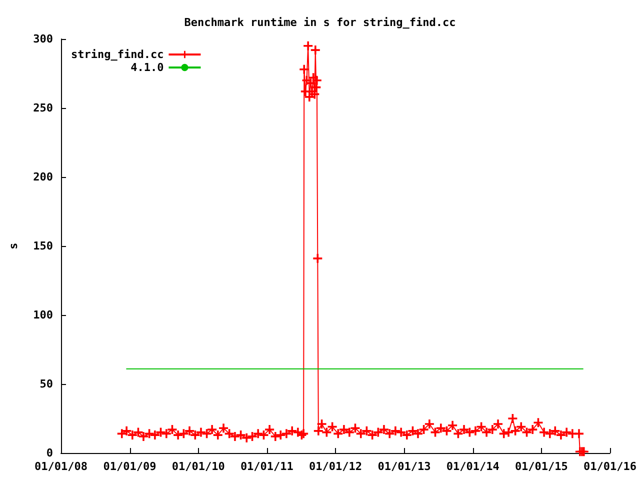 The height and width of the screenshot is (480, 640). Describe the element at coordinates (43, 177) in the screenshot. I see `y-tick-label: 200` at that location.